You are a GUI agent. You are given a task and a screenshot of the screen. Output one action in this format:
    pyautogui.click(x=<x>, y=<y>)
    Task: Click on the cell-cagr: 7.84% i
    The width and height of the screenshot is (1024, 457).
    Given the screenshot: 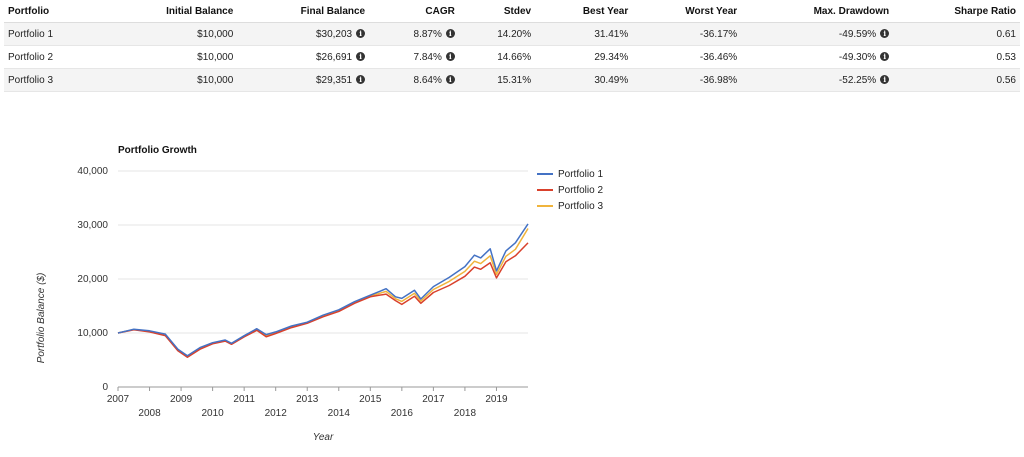 What is the action you would take?
    pyautogui.click(x=414, y=57)
    